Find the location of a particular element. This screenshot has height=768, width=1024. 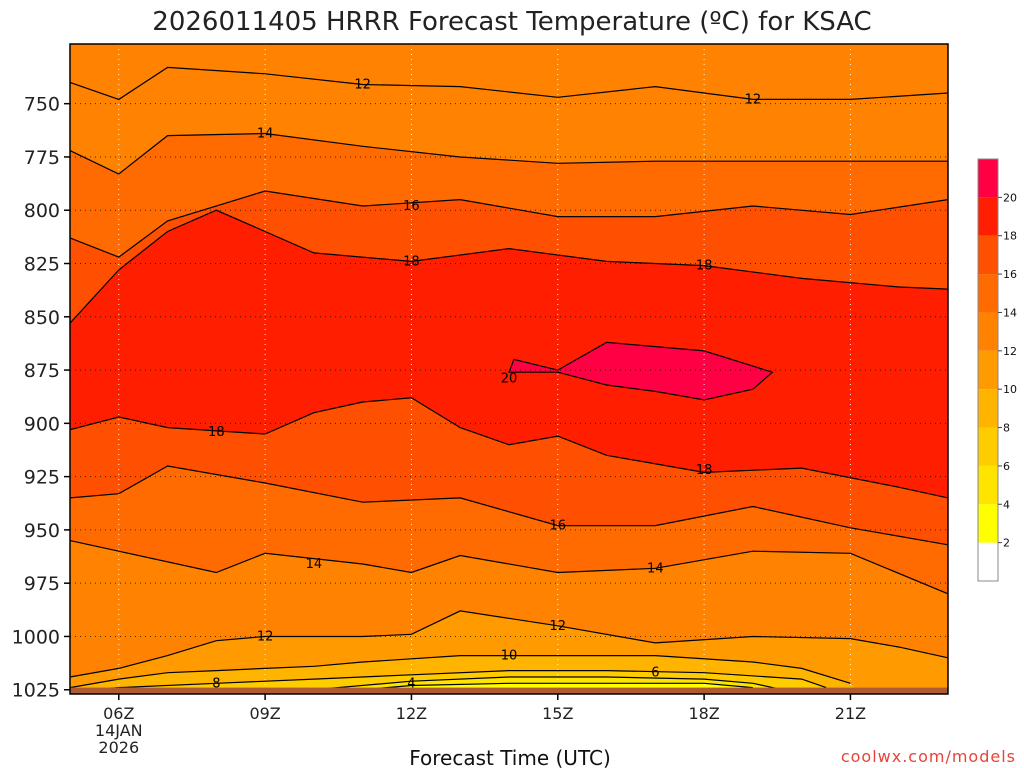

y-tick-label: 775 is located at coordinates (42, 158).